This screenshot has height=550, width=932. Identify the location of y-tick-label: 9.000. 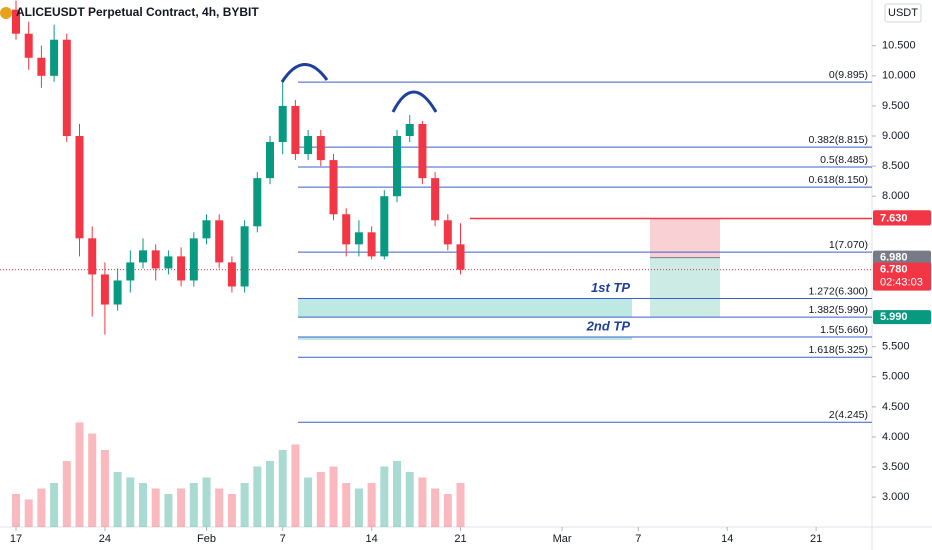
(896, 136).